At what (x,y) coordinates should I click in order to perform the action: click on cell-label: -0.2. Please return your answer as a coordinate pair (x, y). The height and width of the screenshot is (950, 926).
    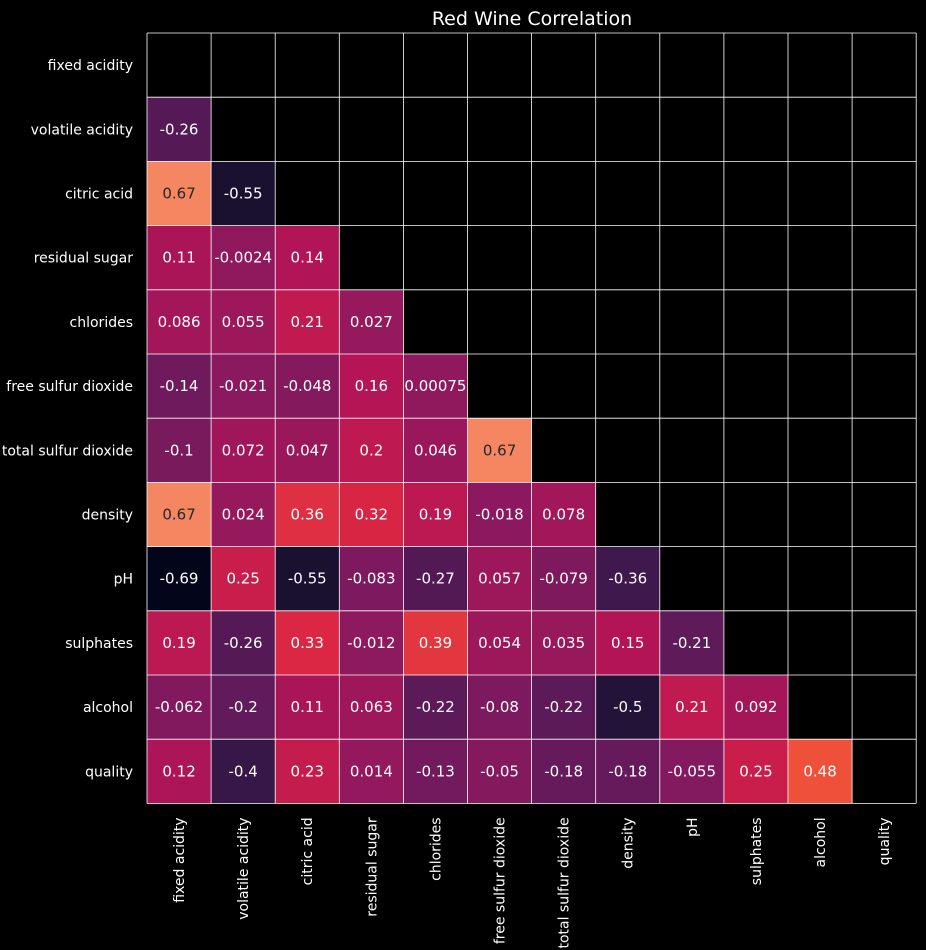
    Looking at the image, I should click on (243, 707).